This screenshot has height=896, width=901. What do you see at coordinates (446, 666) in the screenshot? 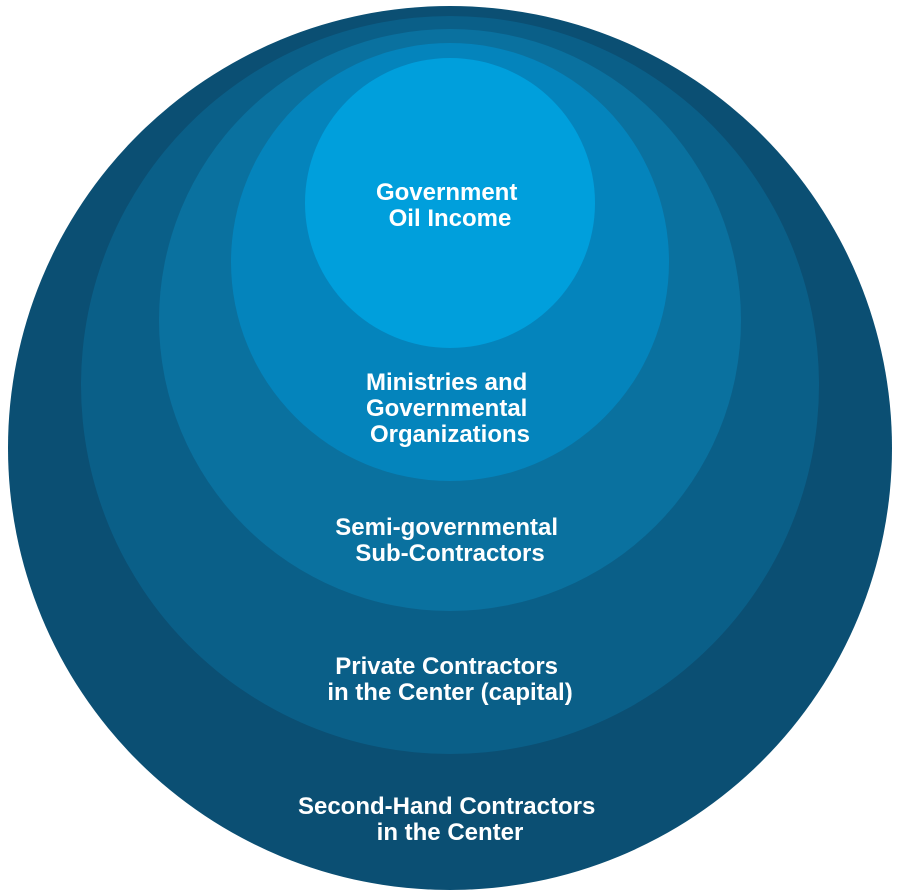
I see `layer-label-line: Private Contractors` at bounding box center [446, 666].